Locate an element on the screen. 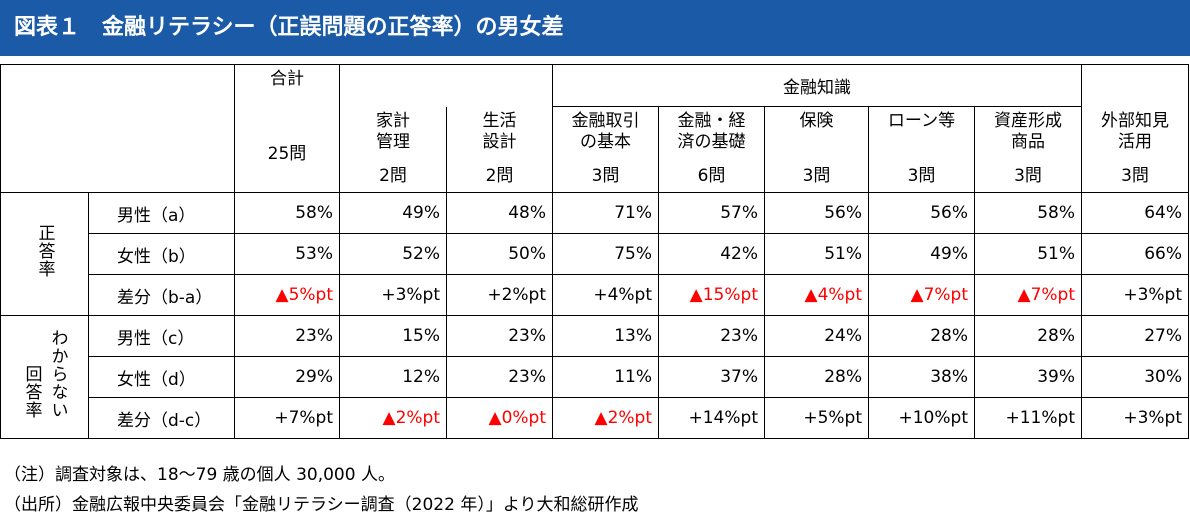 Image resolution: width=1190 pixels, height=530 pixels. row-label: 差分（d-c） is located at coordinates (161, 418).